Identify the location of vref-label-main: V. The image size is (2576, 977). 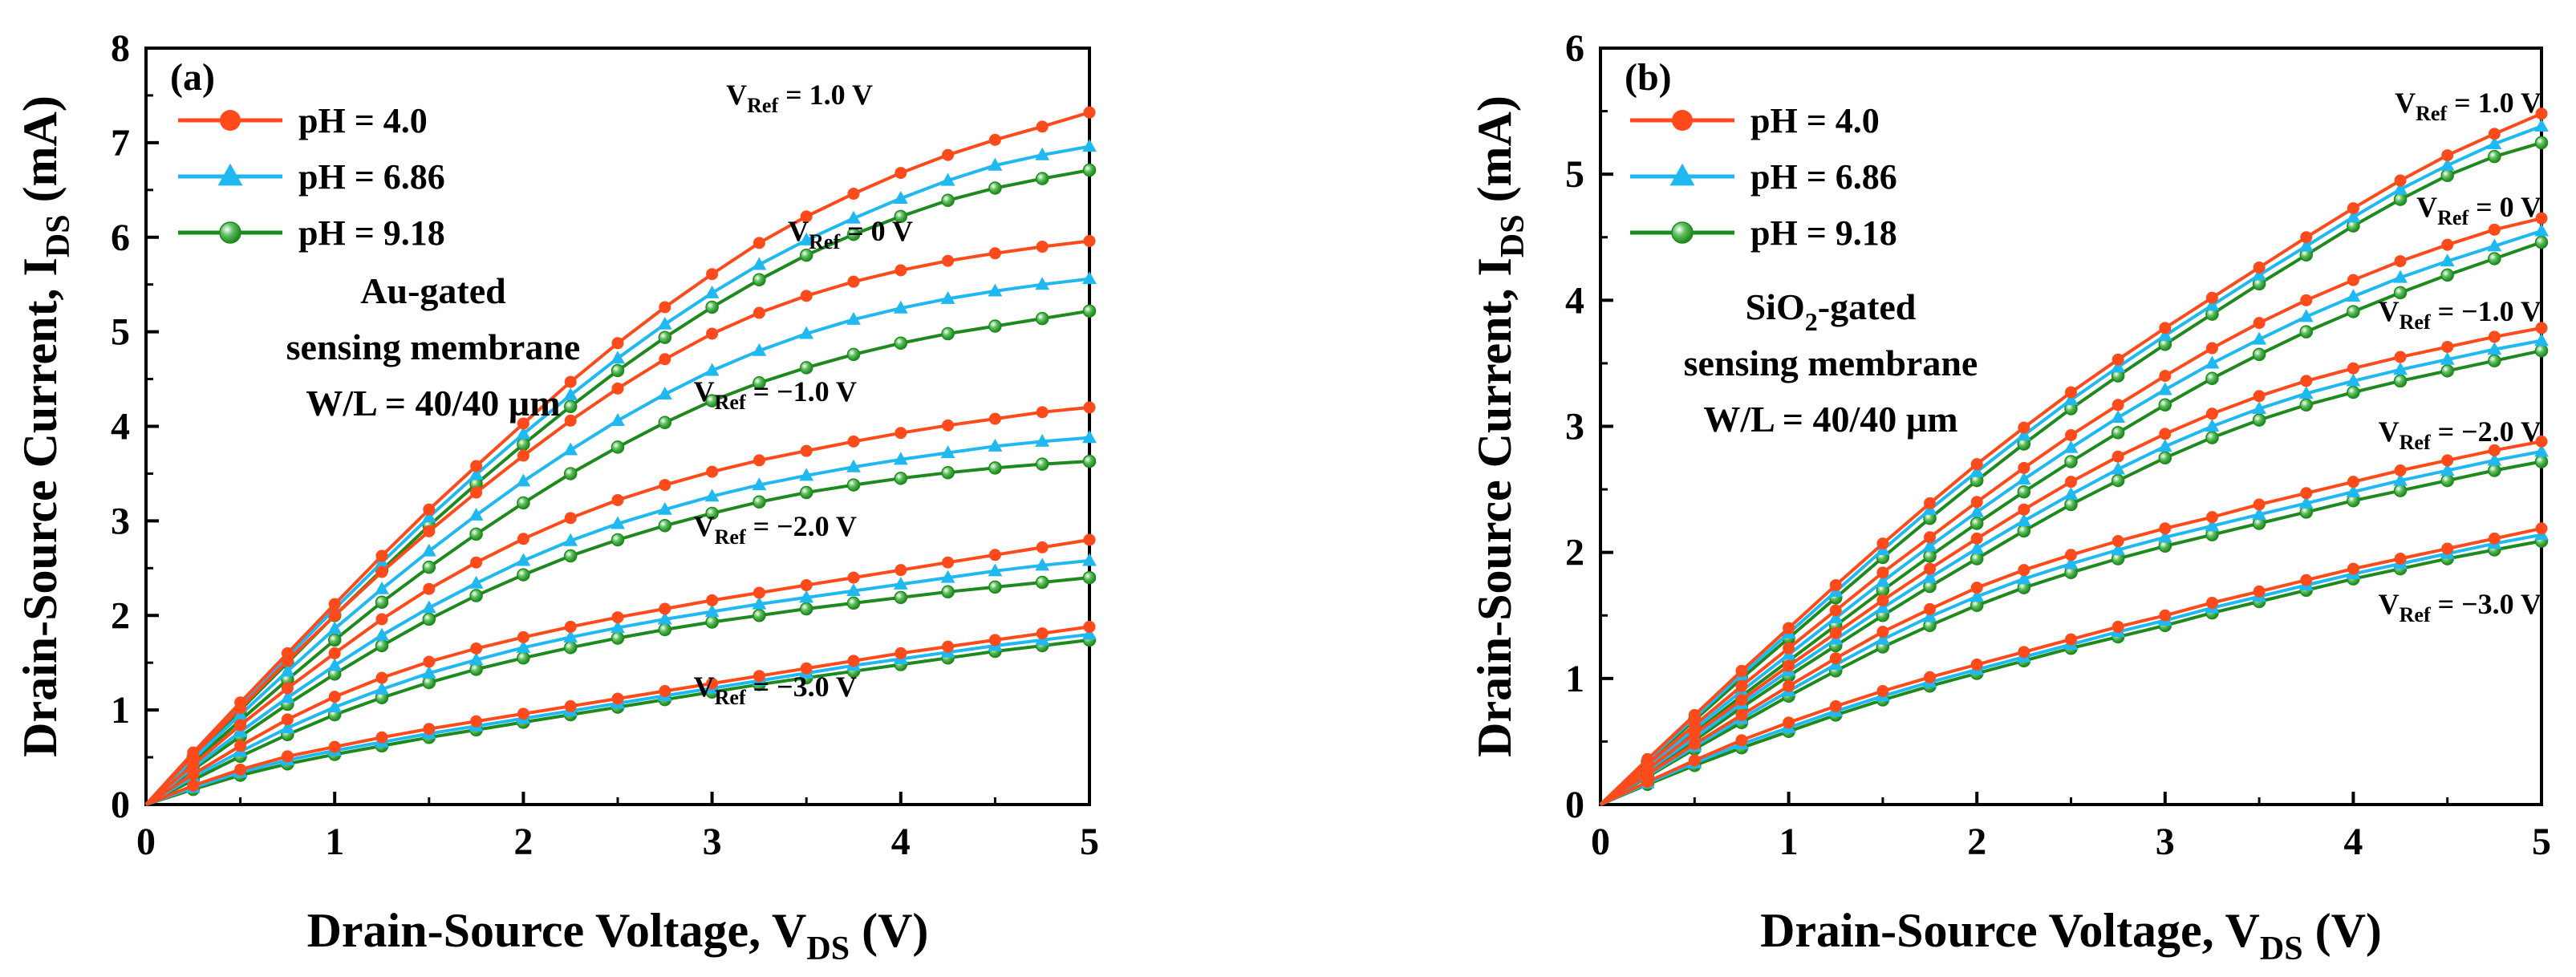
(2389, 604).